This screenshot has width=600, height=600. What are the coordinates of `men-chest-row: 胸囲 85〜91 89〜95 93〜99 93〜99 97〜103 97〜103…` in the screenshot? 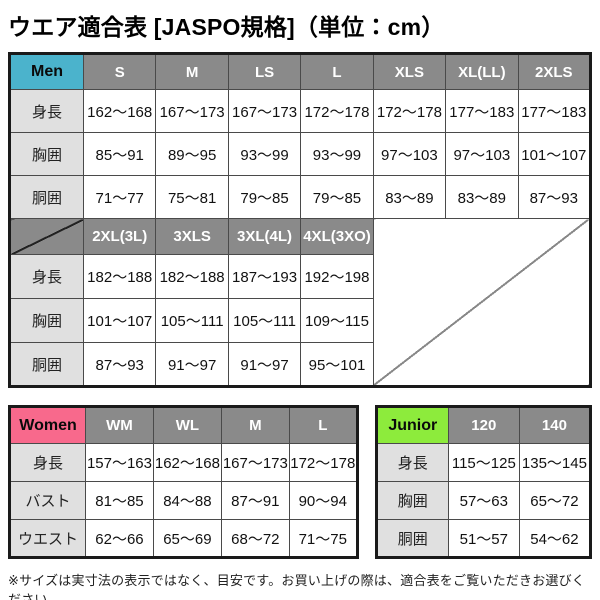 It's located at (300, 154).